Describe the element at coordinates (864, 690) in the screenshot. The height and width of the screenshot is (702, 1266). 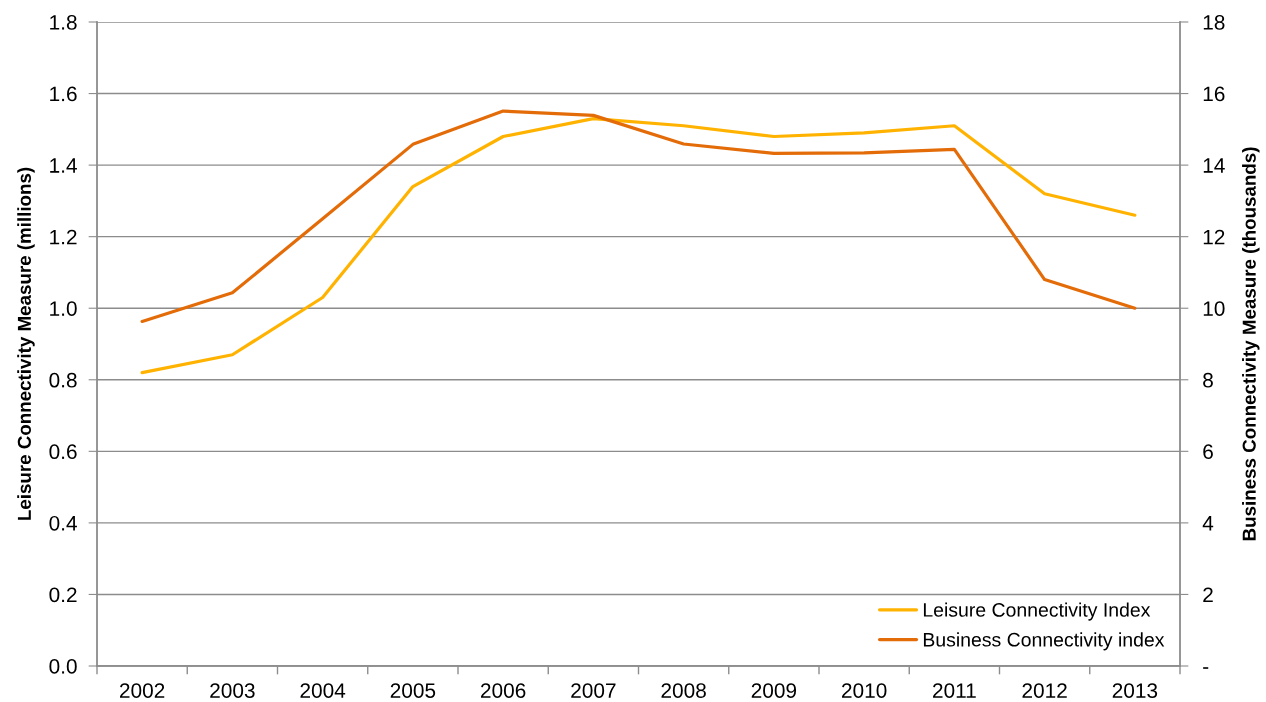
I see `x-tick-label: 2010` at that location.